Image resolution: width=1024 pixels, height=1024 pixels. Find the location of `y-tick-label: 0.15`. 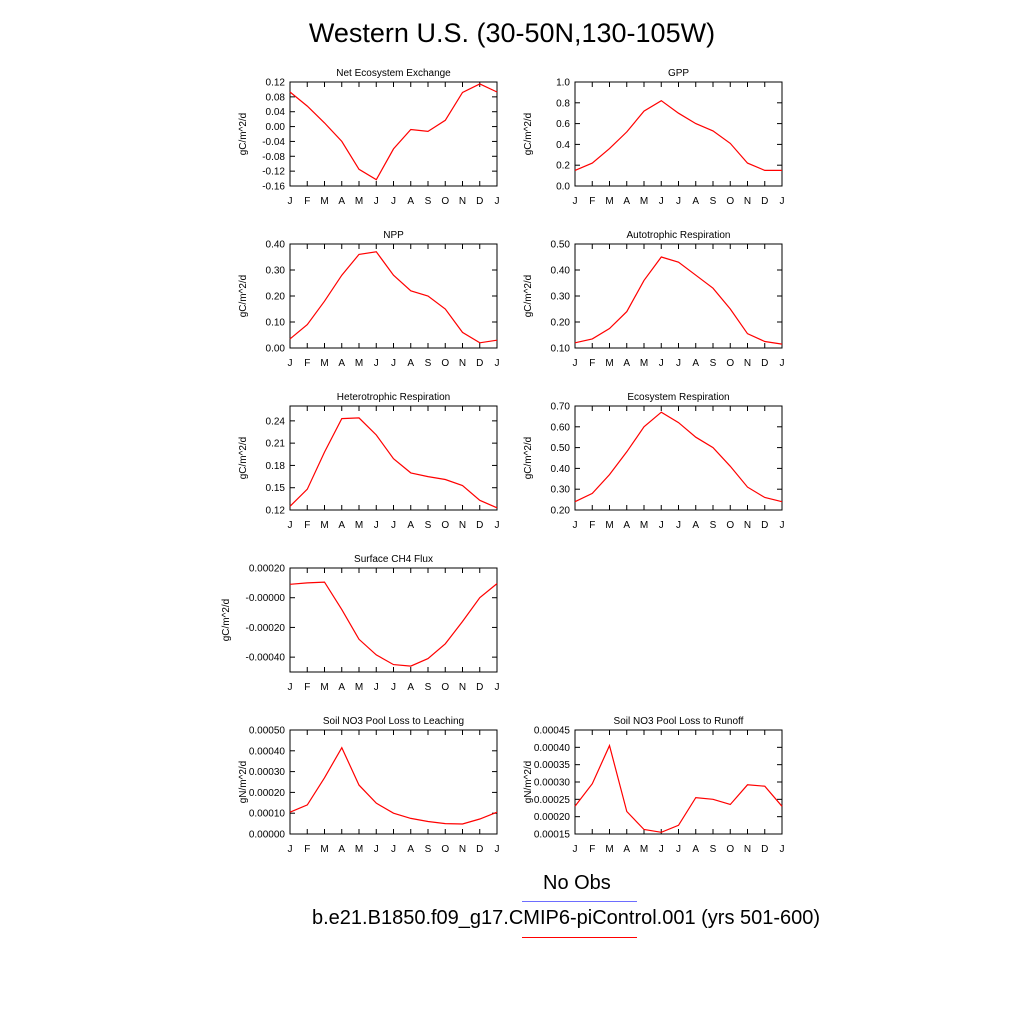

y-tick-label: 0.15 is located at coordinates (276, 488).